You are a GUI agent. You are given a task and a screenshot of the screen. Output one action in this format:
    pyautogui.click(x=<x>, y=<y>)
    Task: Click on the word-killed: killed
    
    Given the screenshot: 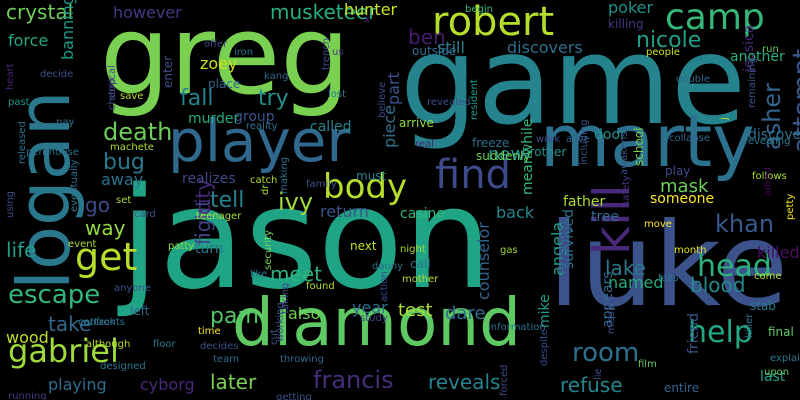 What is the action you would take?
    pyautogui.click(x=778, y=252)
    